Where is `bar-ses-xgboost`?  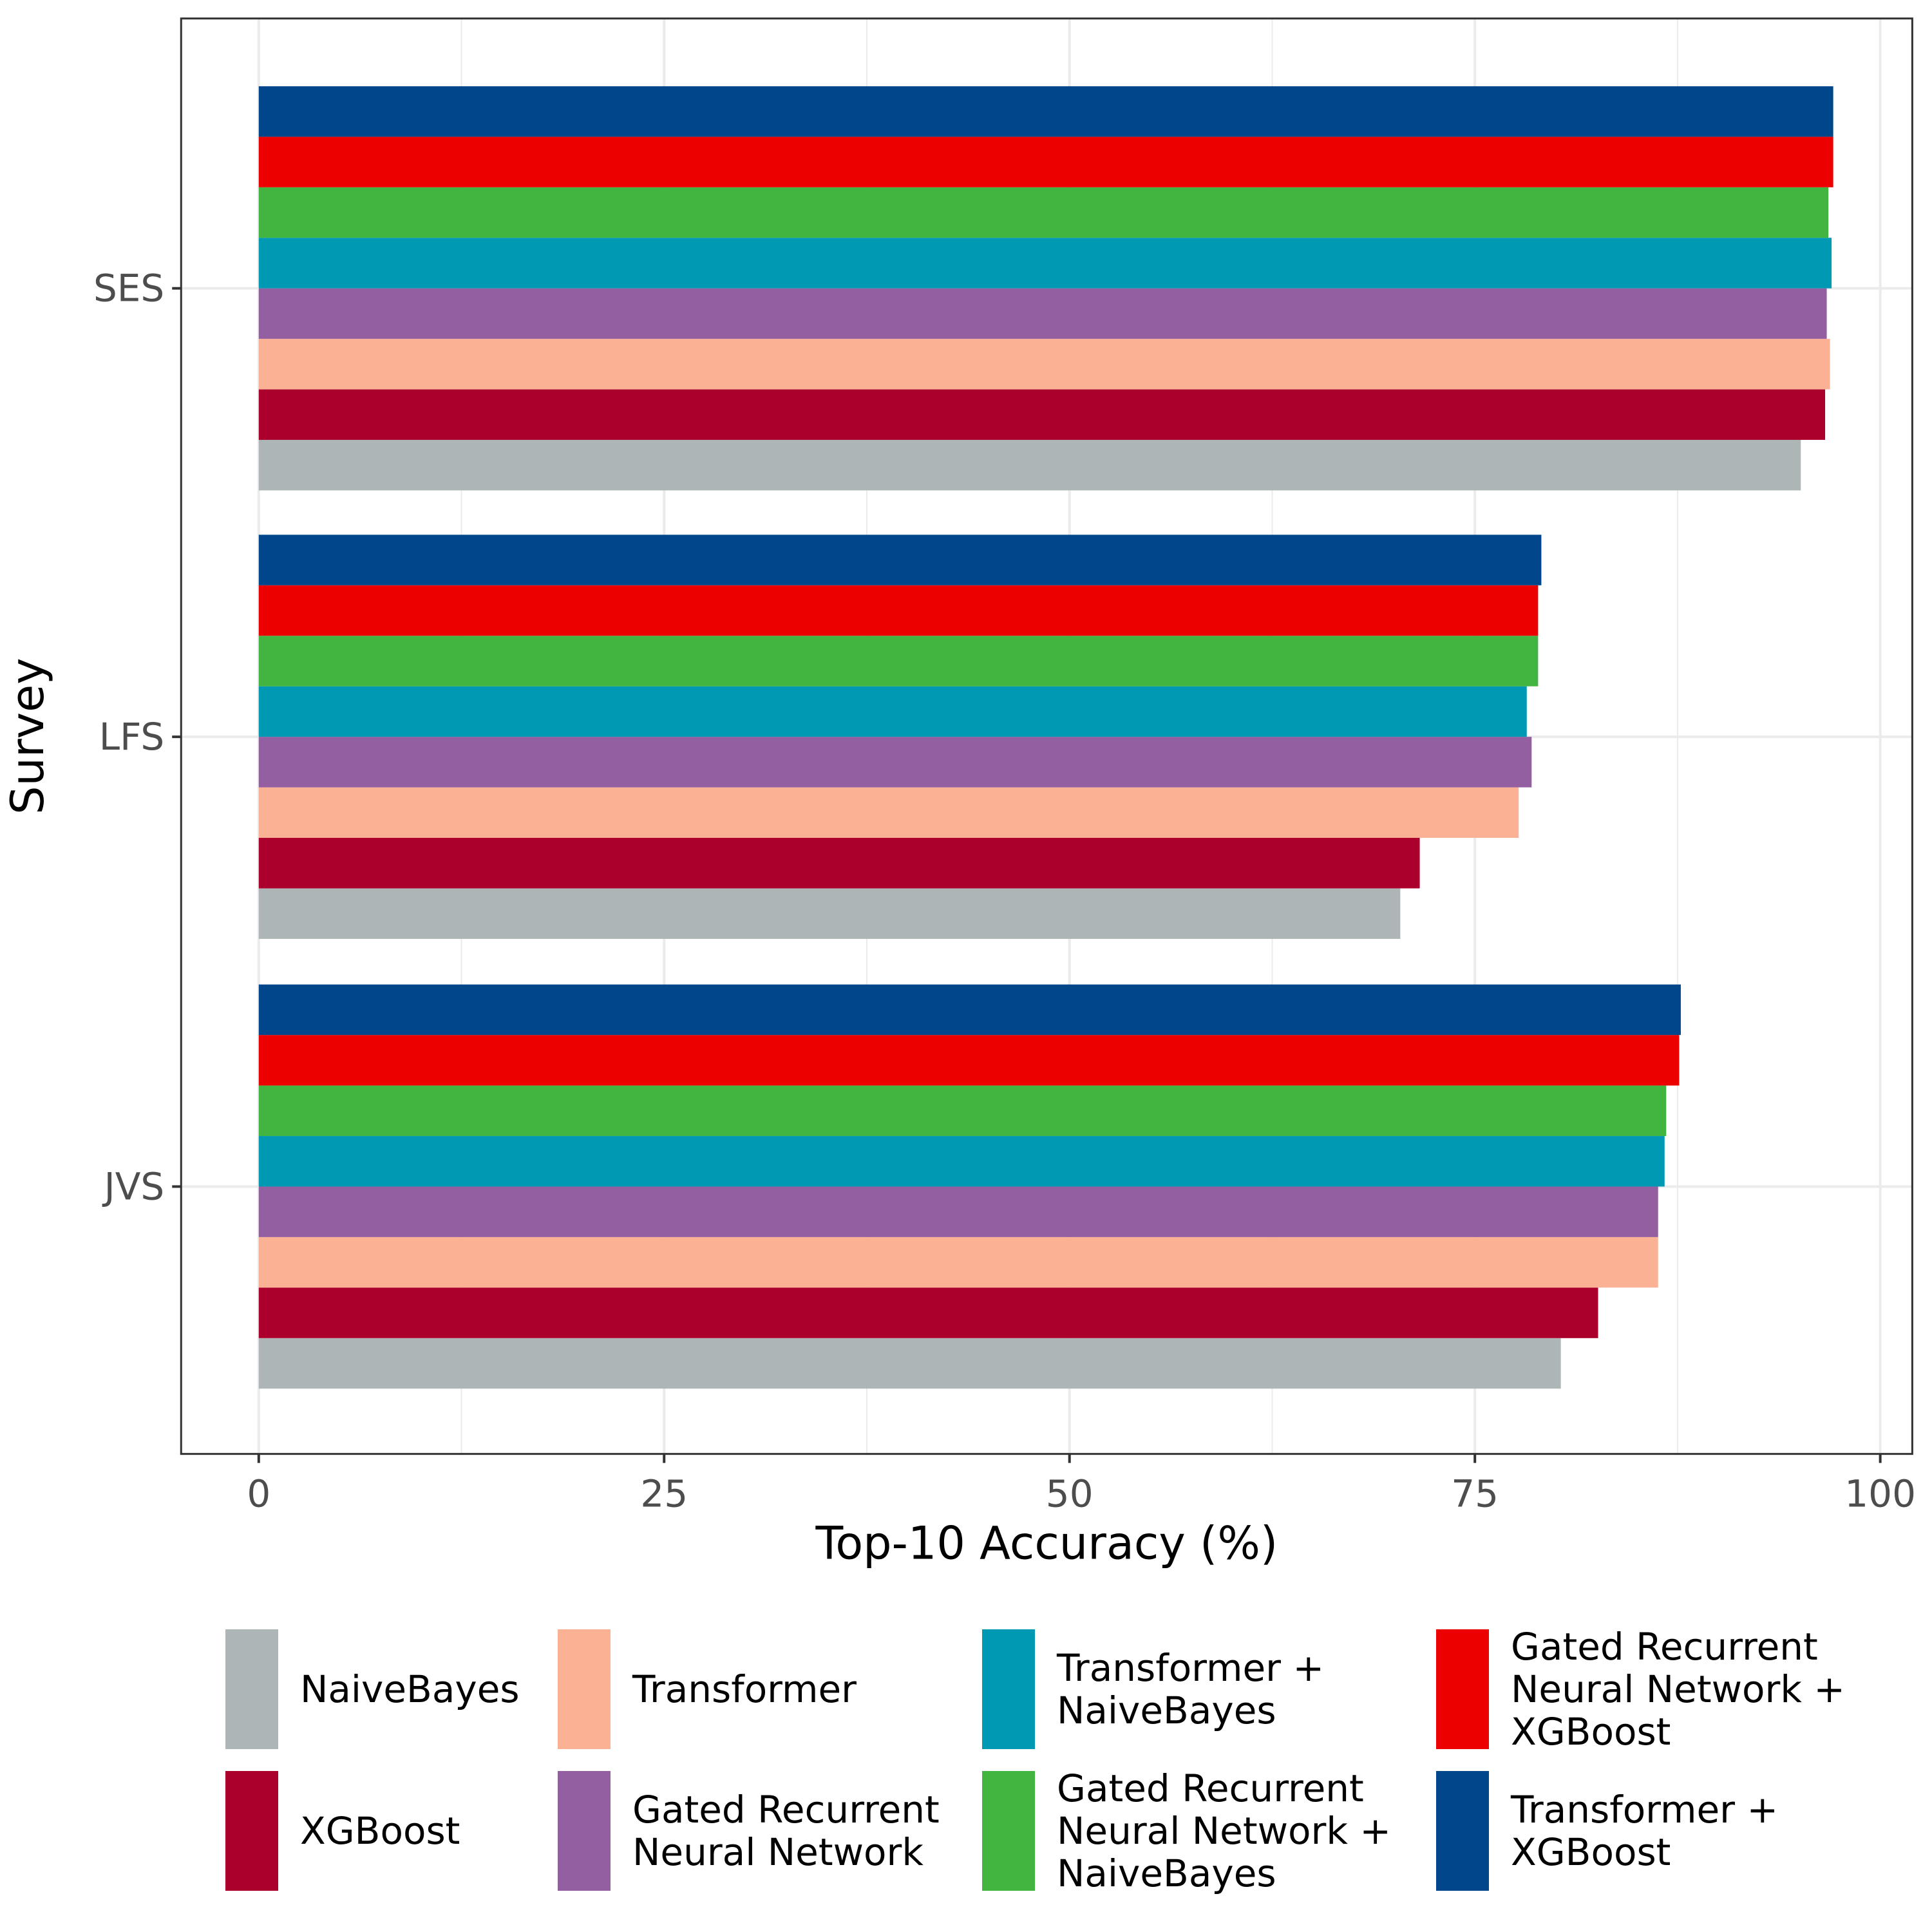
bar-ses-xgboost is located at coordinates (1042, 415).